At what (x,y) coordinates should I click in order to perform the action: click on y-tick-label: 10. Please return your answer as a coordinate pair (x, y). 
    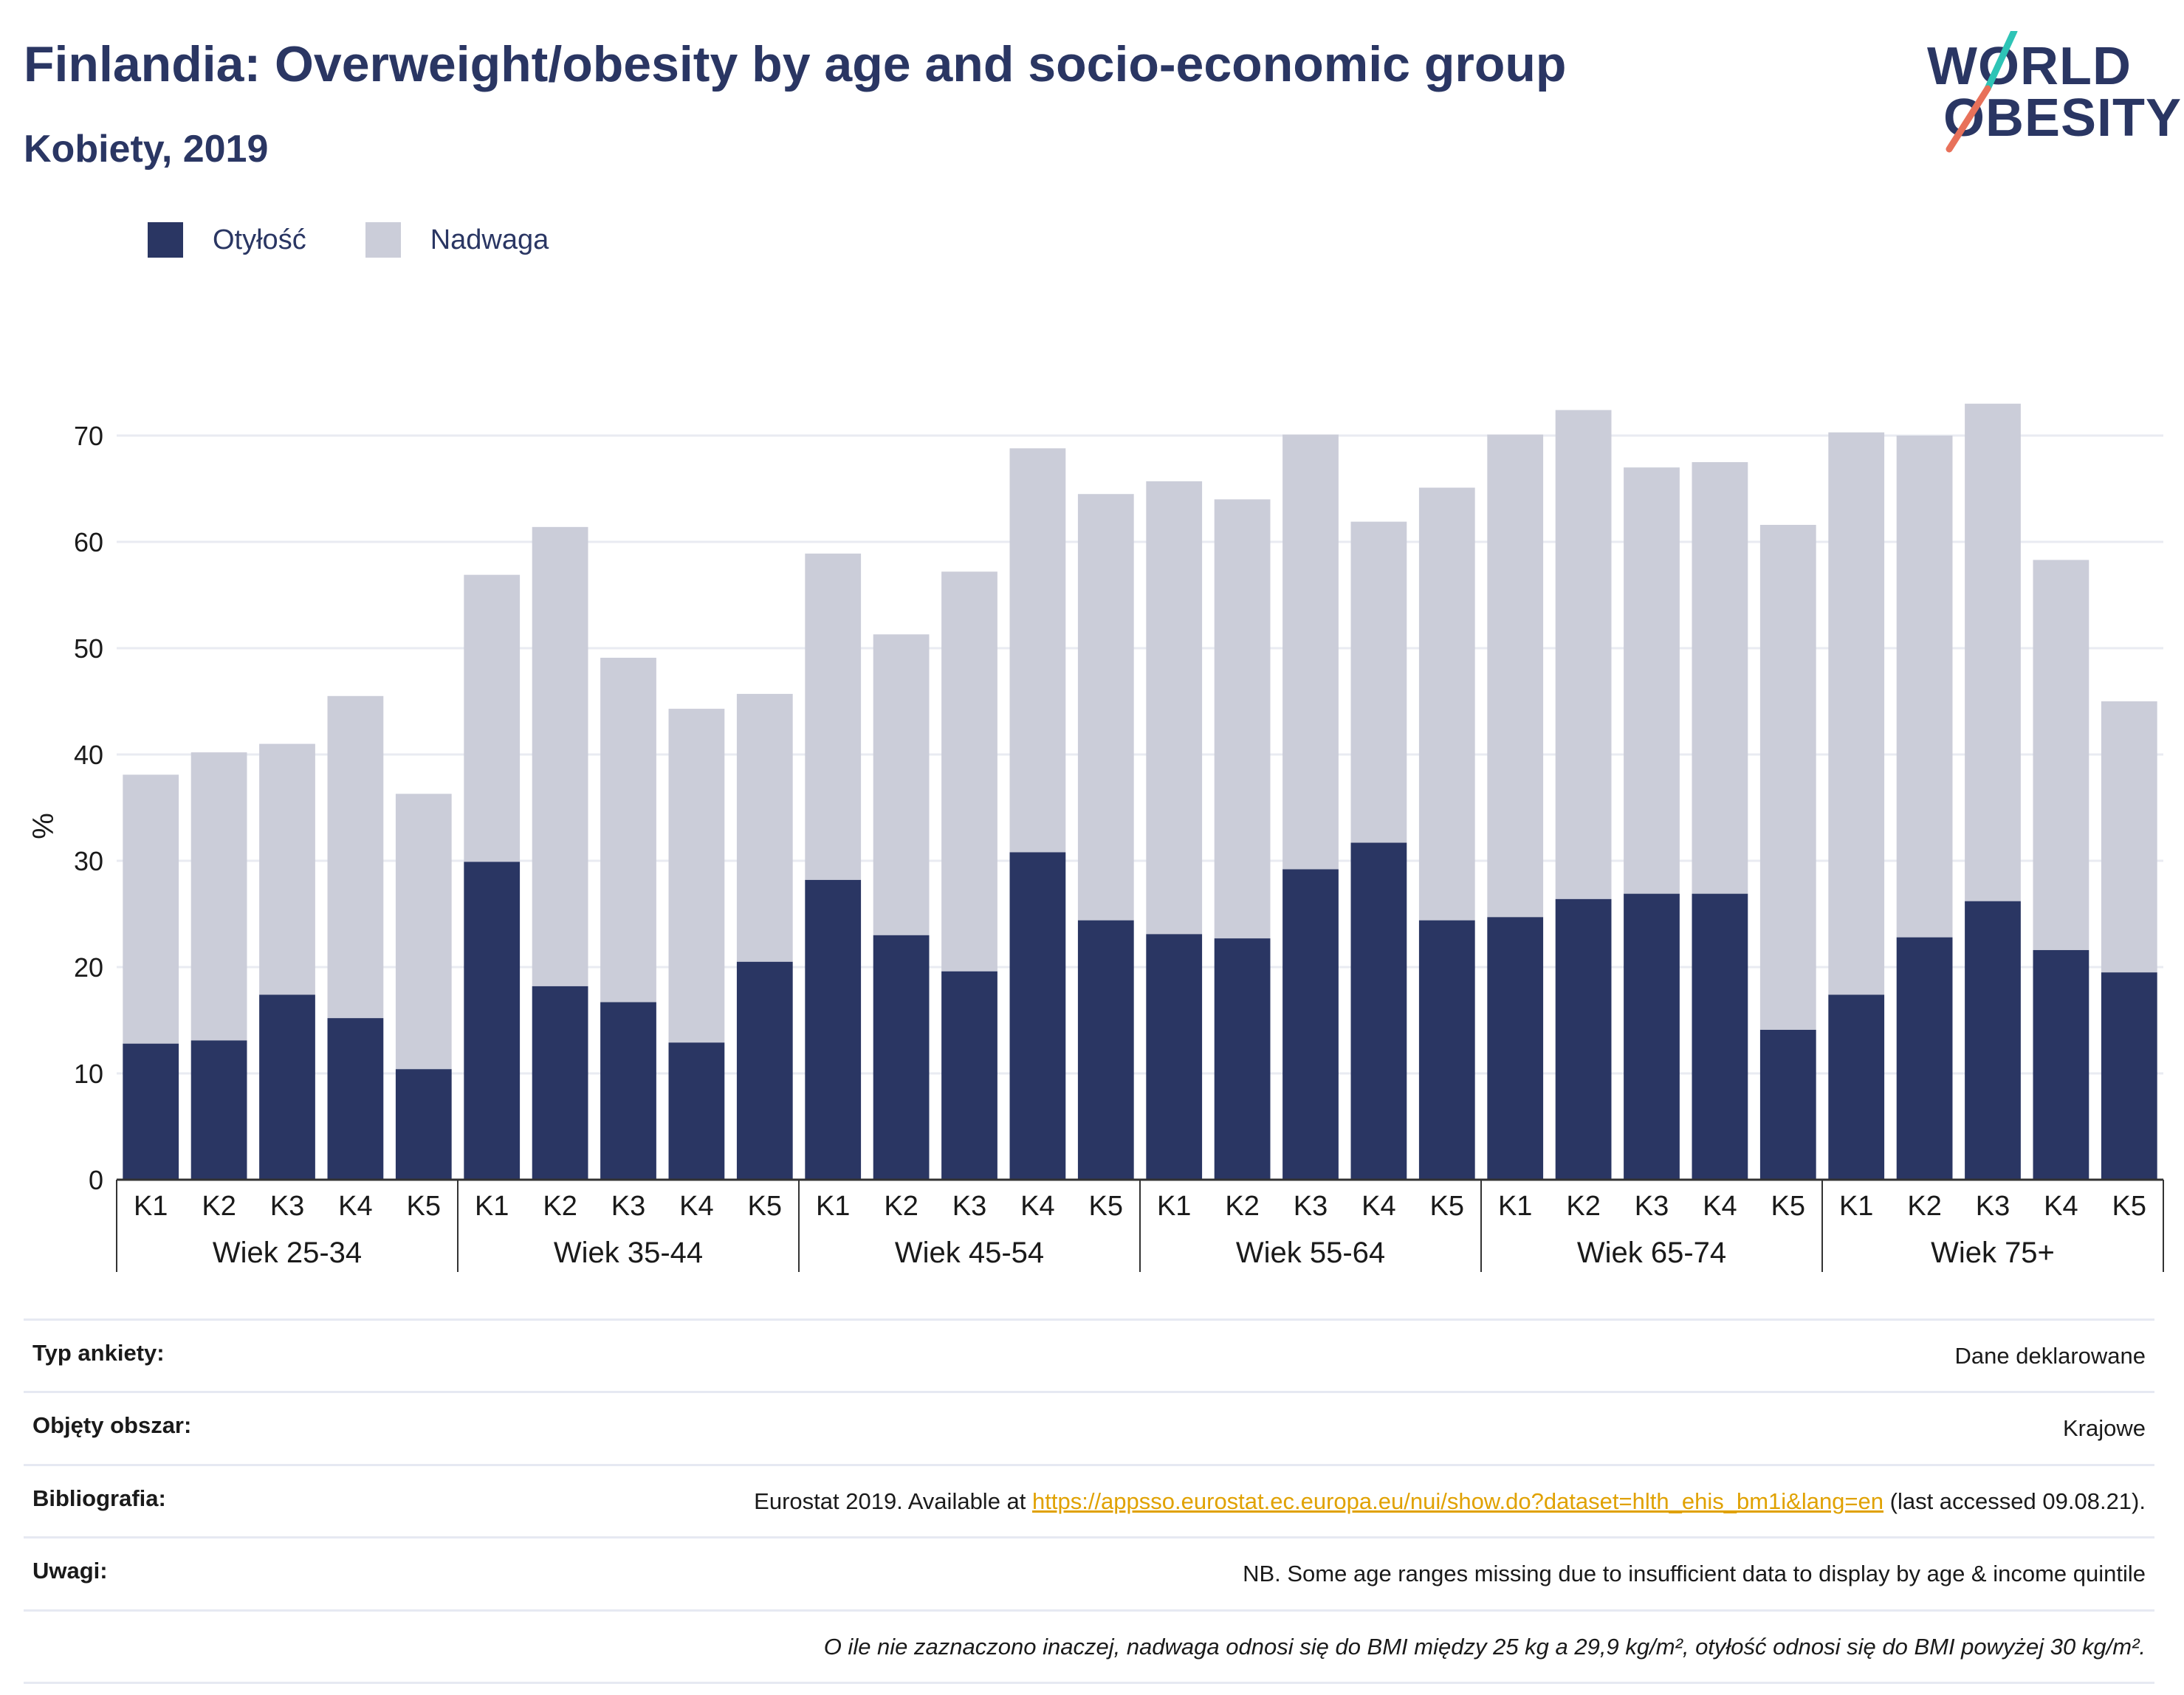
    Looking at the image, I should click on (89, 1074).